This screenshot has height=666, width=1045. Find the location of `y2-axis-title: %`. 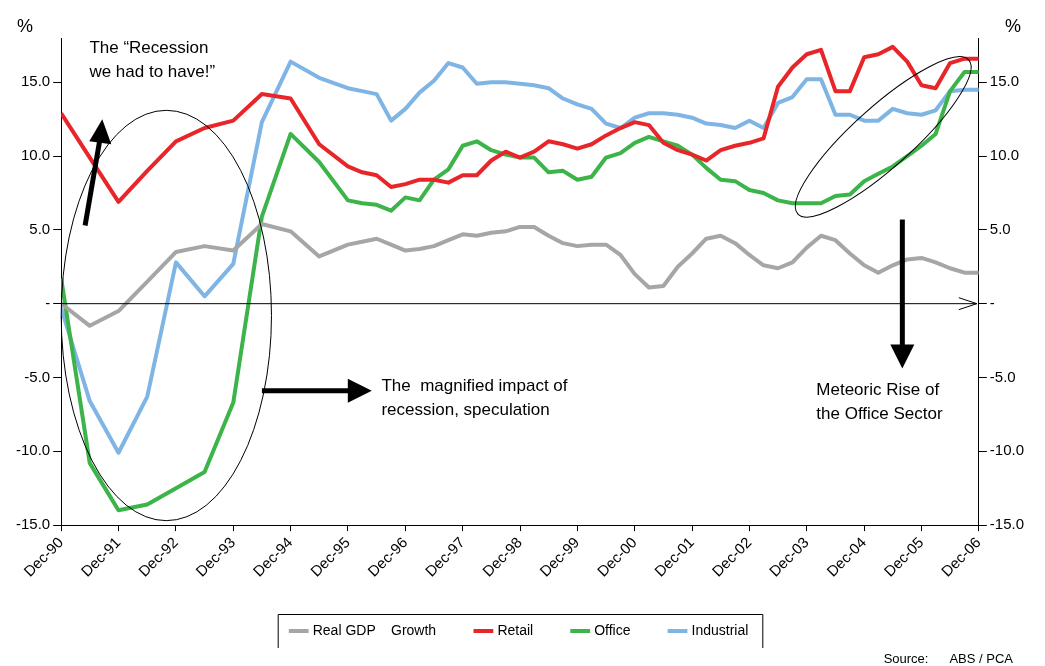

y2-axis-title: % is located at coordinates (1013, 25).